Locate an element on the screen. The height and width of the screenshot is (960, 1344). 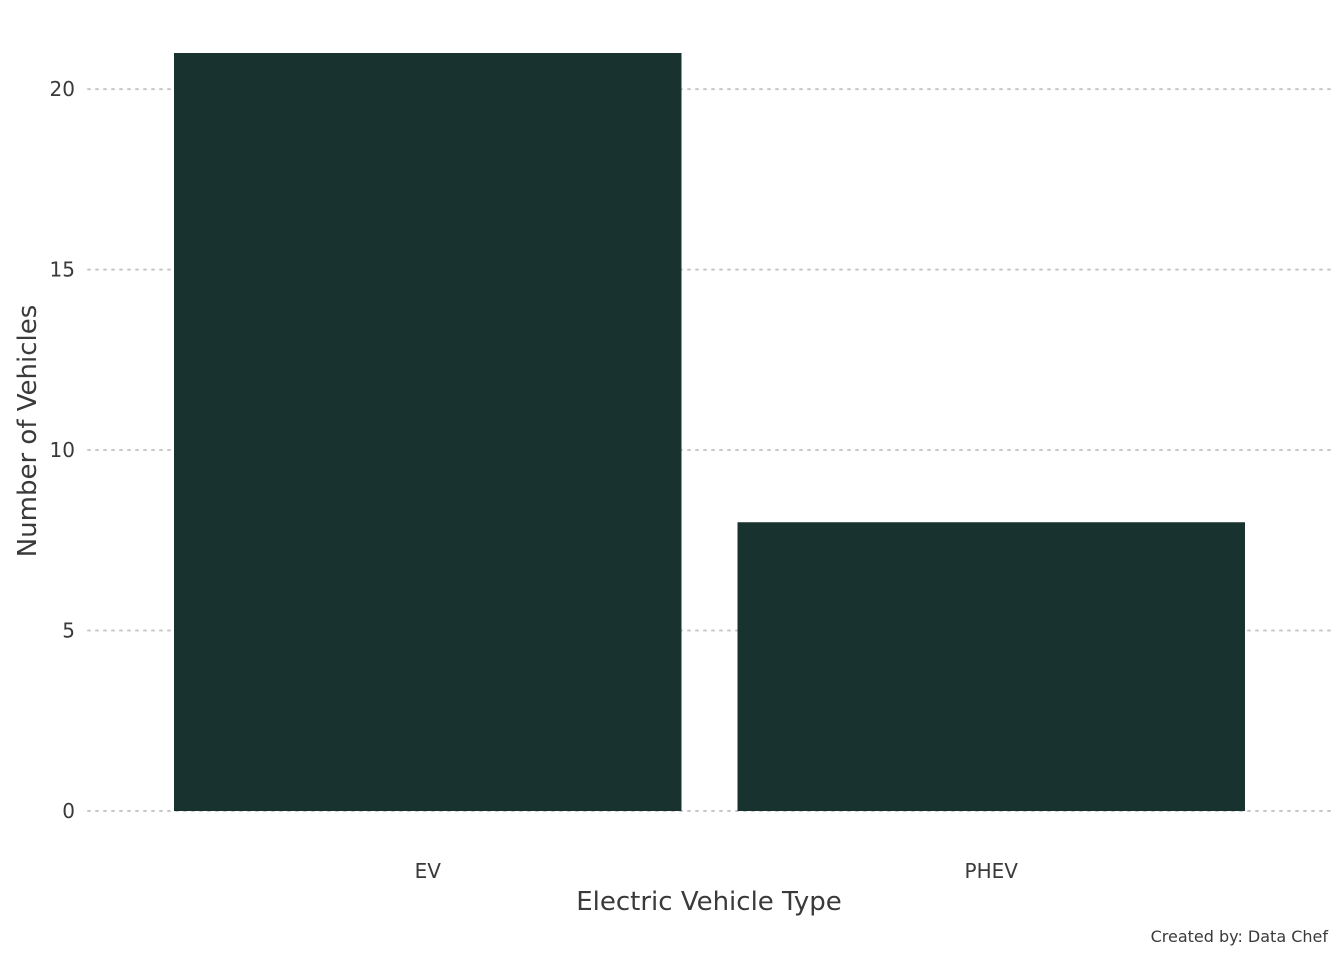
y-axis-title: Number of Vehicles is located at coordinates (28, 431).